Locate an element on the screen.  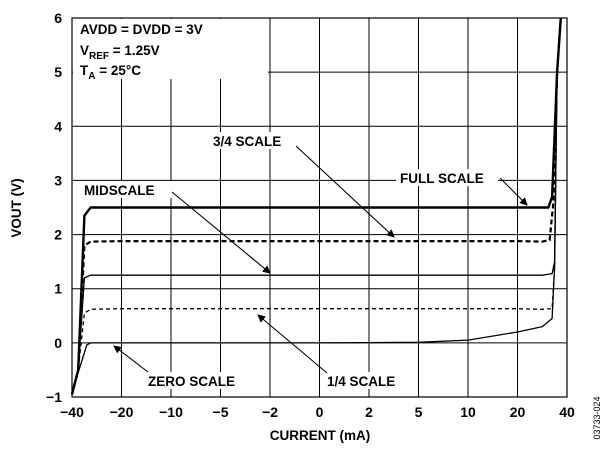
y-tick-label: 3 is located at coordinates (58, 180).